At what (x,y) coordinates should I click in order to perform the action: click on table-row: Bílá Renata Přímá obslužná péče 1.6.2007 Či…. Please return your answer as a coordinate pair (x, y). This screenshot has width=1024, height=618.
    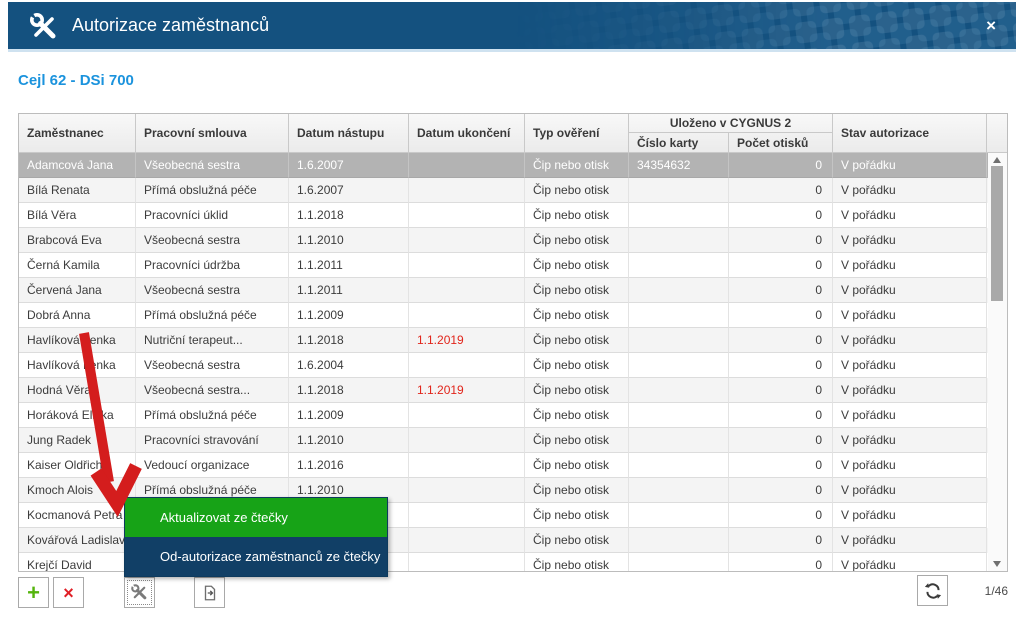
    Looking at the image, I should click on (513, 190).